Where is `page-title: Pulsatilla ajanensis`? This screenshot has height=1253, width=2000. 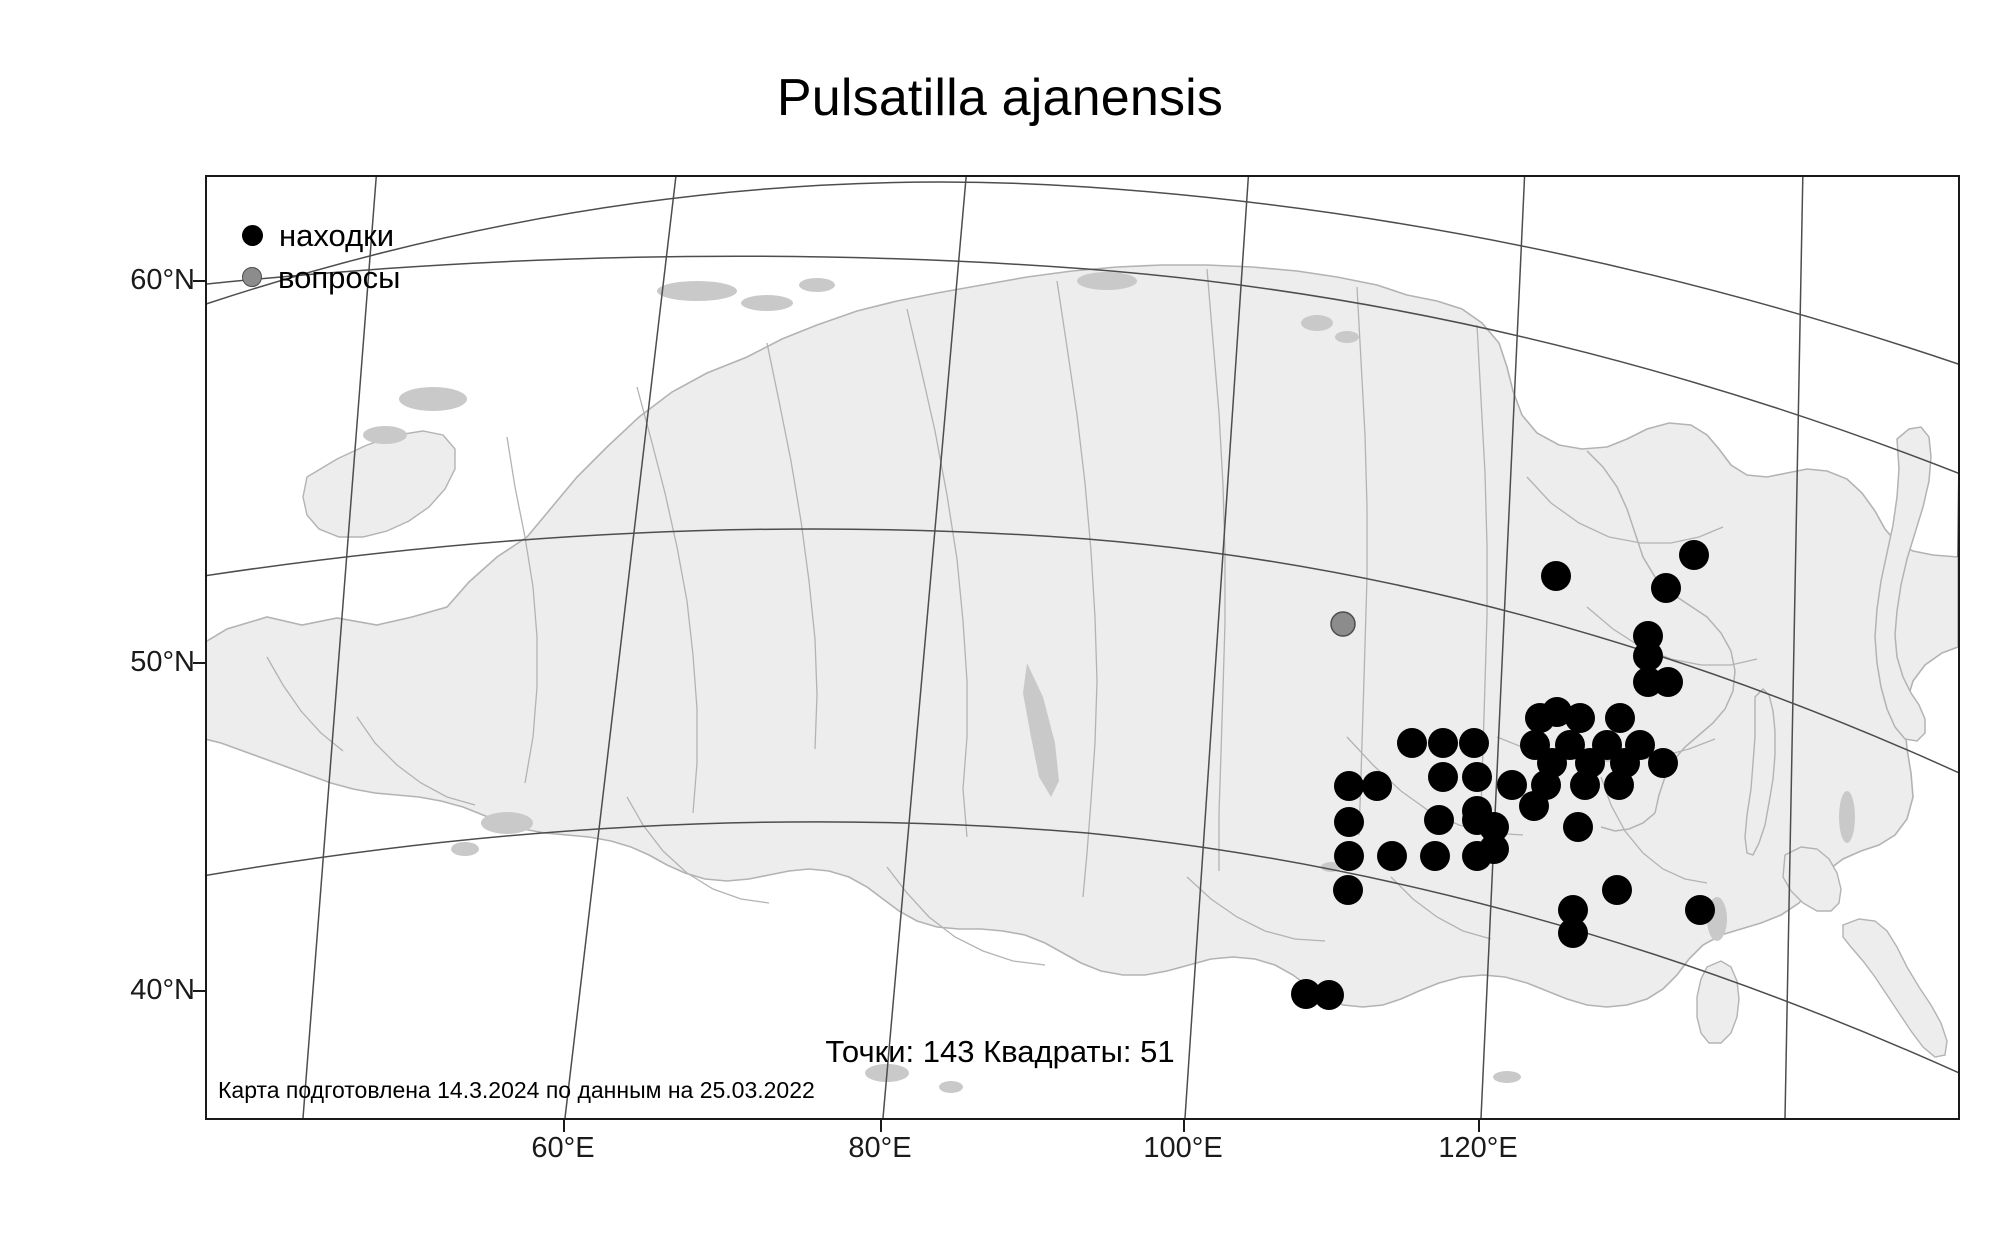 page-title: Pulsatilla ajanensis is located at coordinates (1000, 98).